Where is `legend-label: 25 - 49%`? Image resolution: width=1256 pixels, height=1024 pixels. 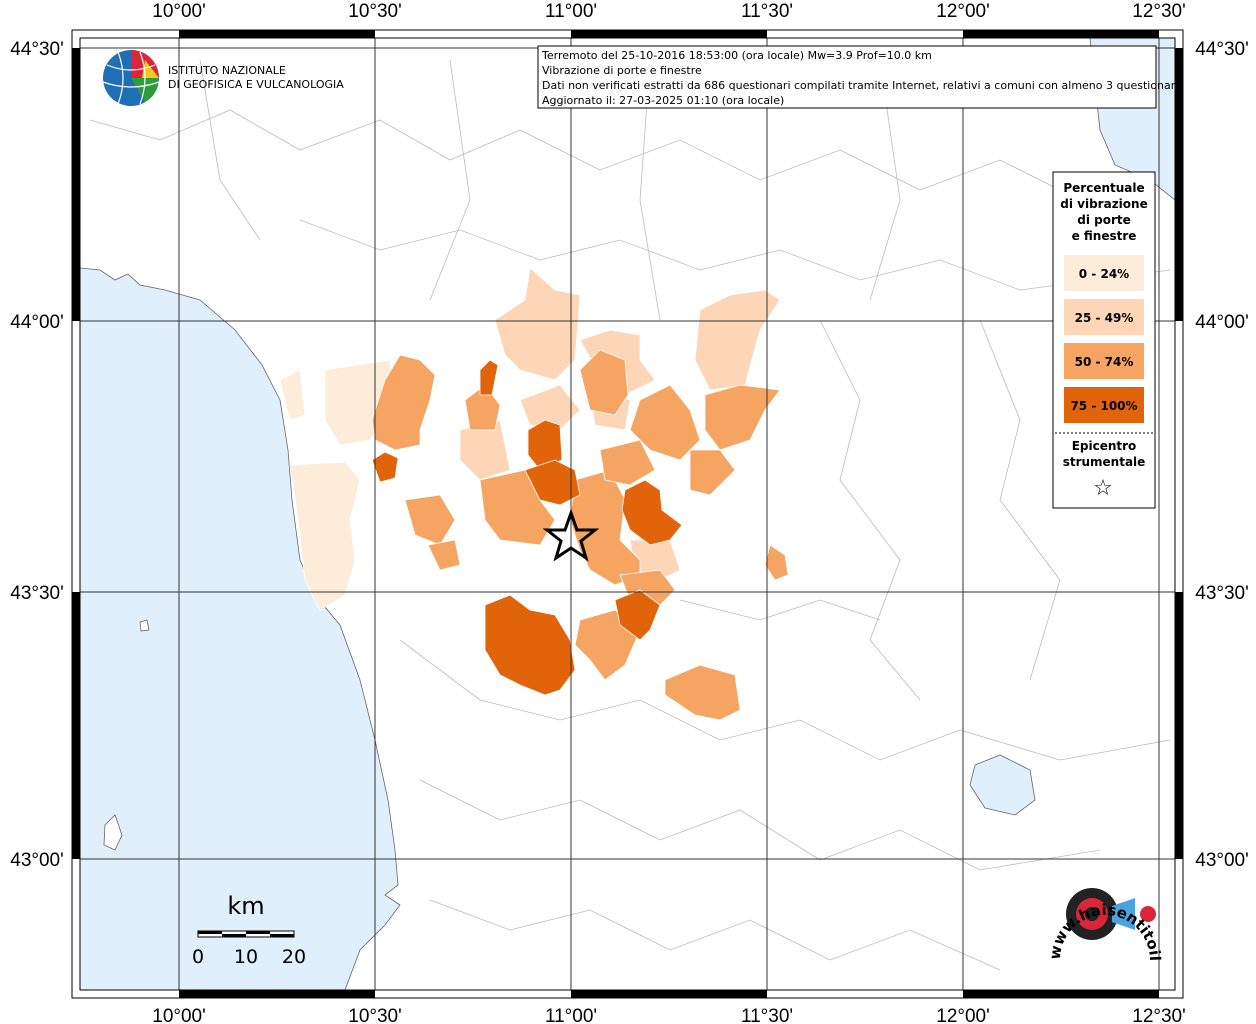 legend-label: 25 - 49% is located at coordinates (1104, 318).